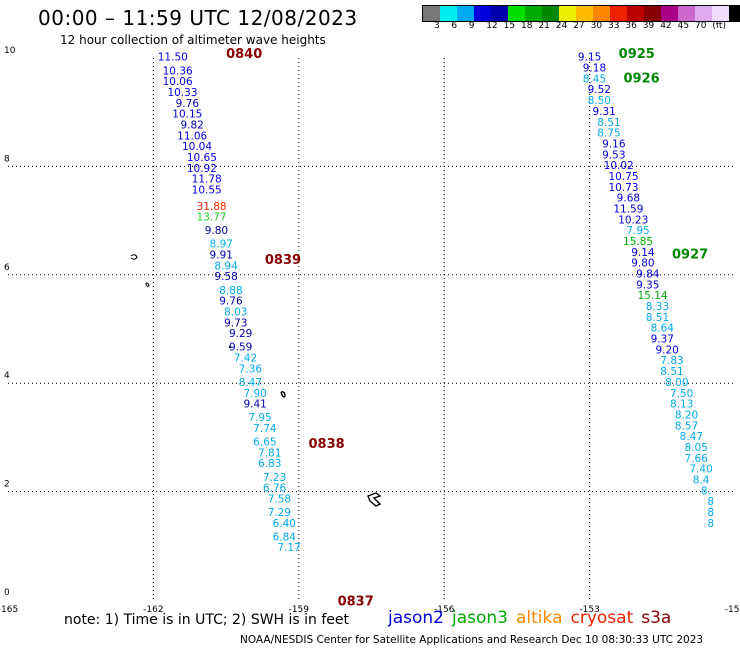  Describe the element at coordinates (192, 136) in the screenshot. I see `wave-height-label: 11.06` at that location.